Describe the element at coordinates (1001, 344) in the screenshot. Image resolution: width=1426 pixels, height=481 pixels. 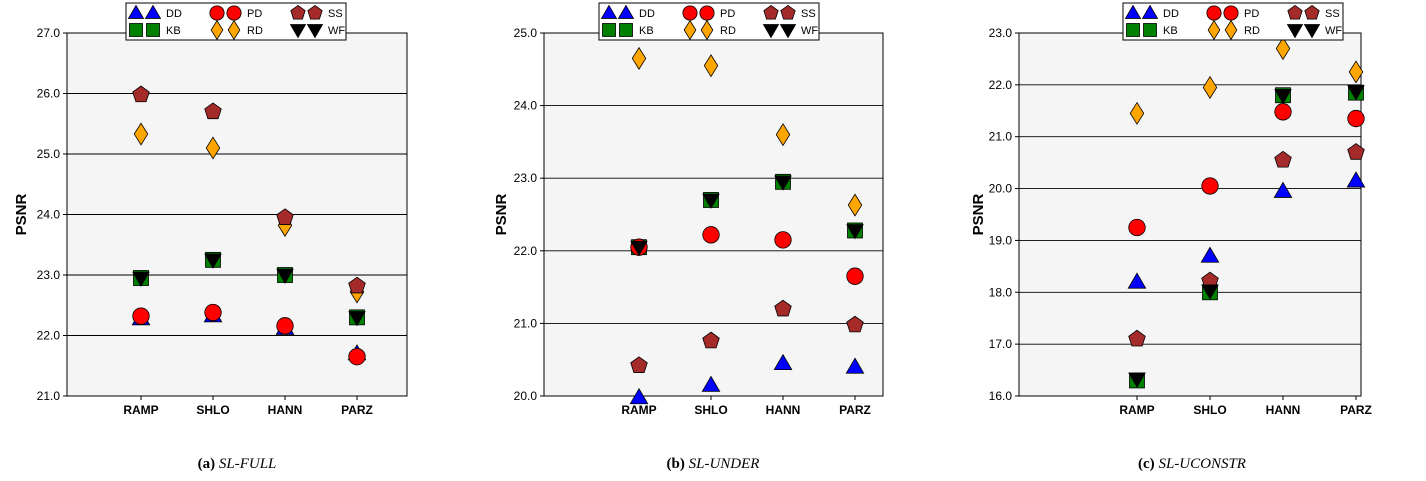
I see `y-tick-label: 17.0` at that location.